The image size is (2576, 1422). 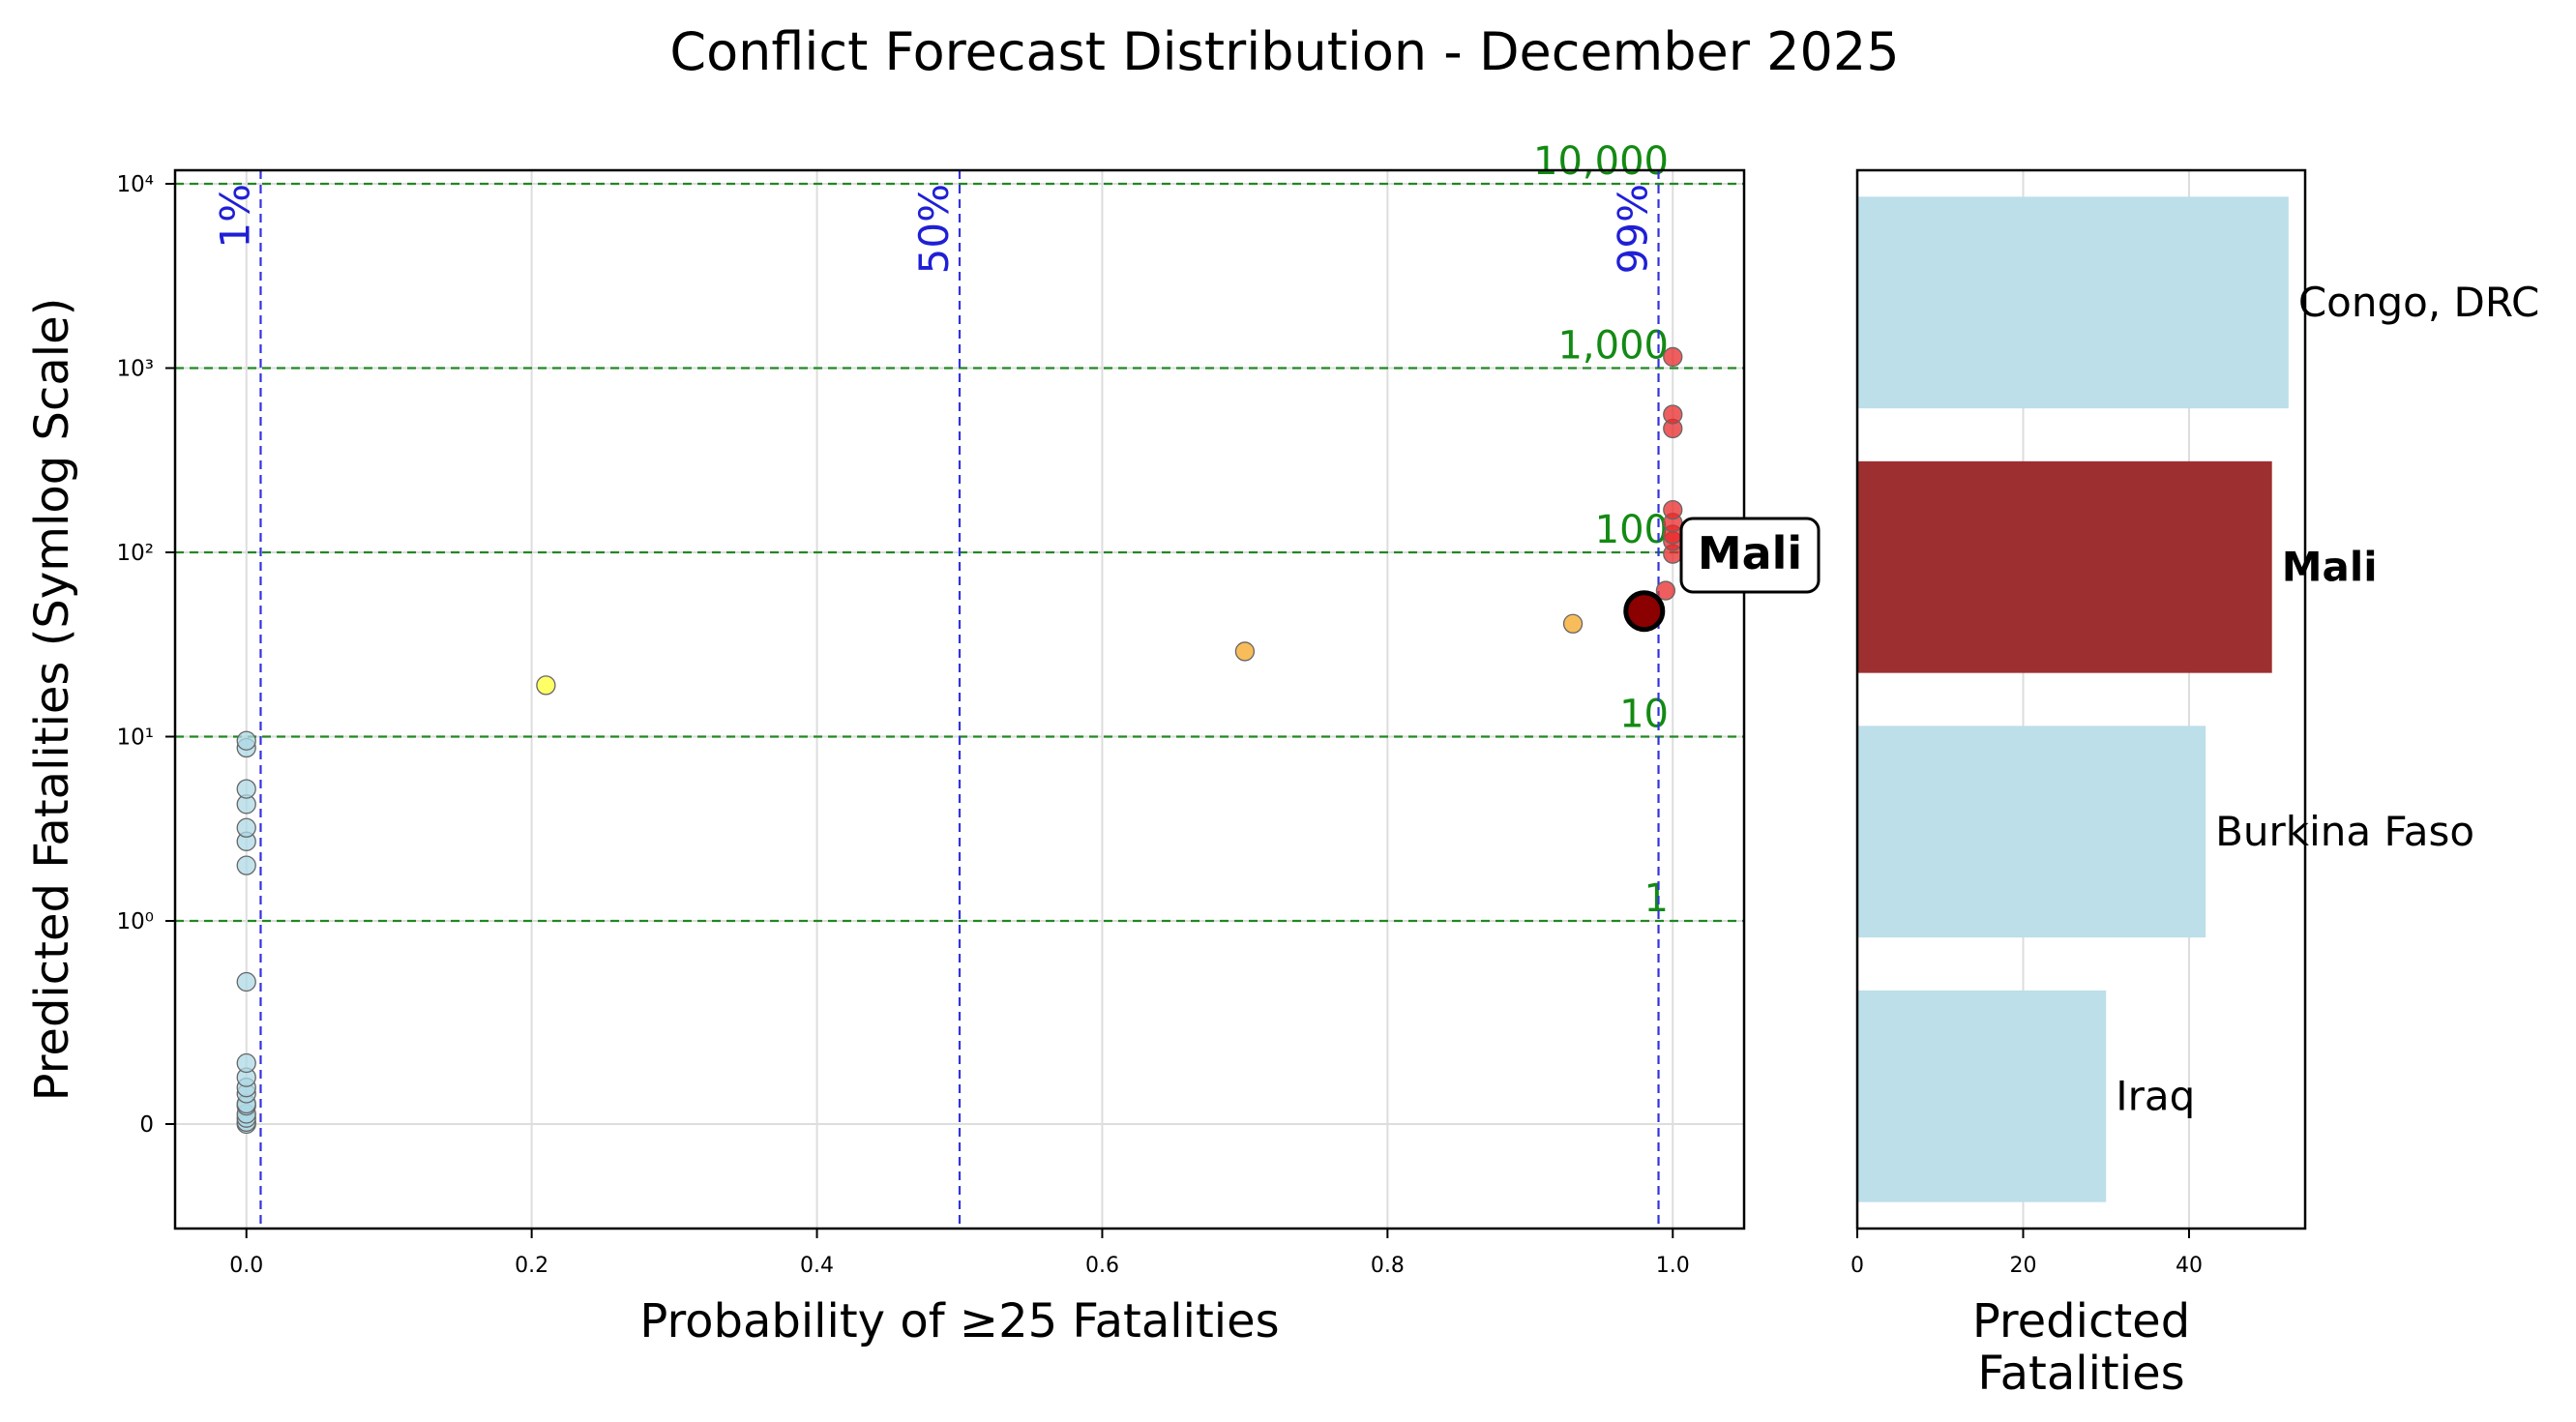 I want to click on bar-axes-frame, so click(x=2081, y=699).